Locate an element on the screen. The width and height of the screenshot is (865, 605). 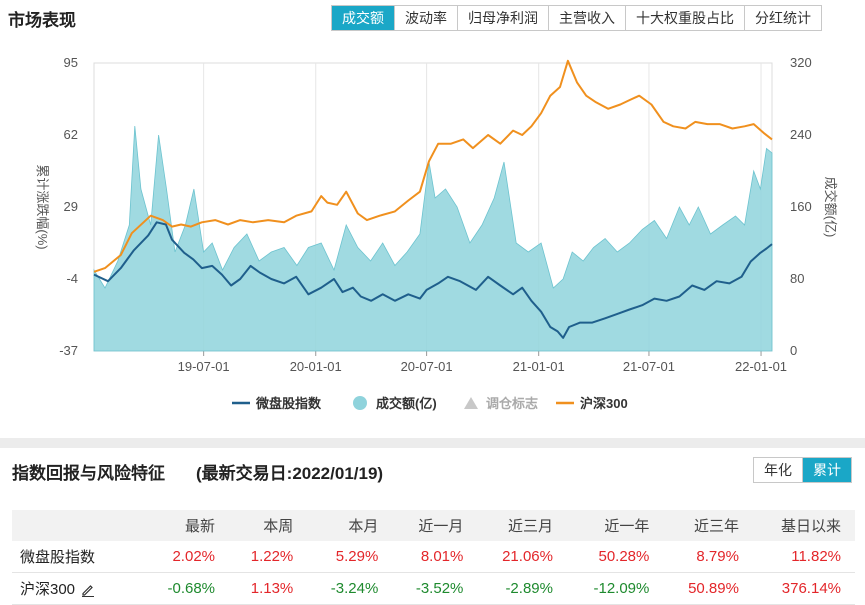
tab-turnover: 成交额 is located at coordinates (363, 18).